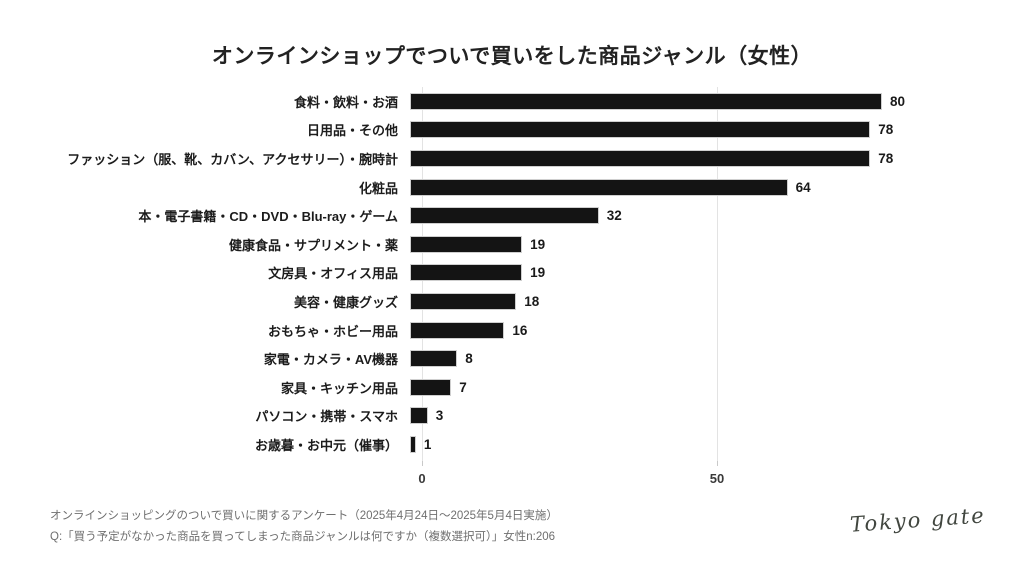  I want to click on brand-logo: Tokyo gate, so click(918, 520).